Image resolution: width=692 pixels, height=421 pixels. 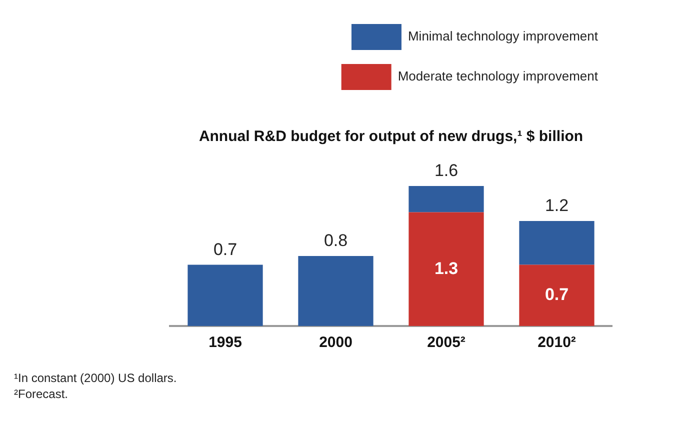 What do you see at coordinates (391, 137) in the screenshot?
I see `chart-title: Annual R&D budget for output of new drugs,¹ $ billion` at bounding box center [391, 137].